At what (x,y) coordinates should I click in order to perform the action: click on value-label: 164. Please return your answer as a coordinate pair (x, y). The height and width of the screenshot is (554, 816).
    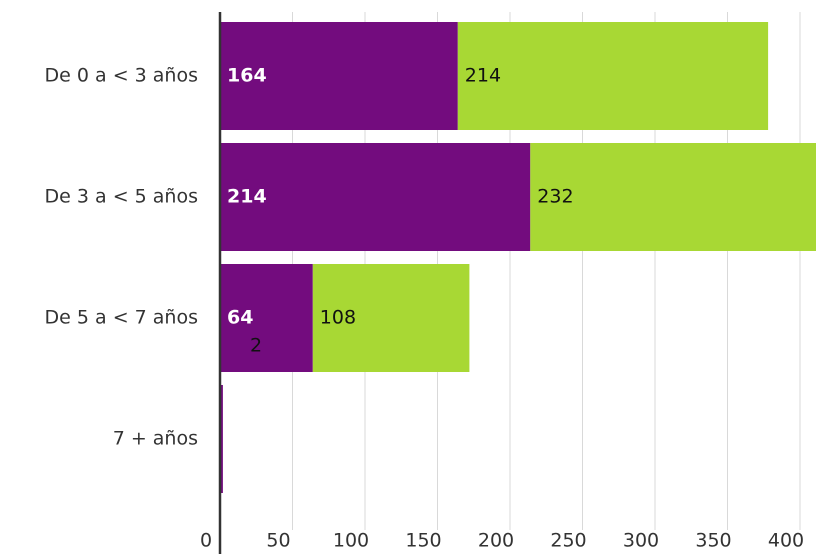
    Looking at the image, I should click on (247, 76).